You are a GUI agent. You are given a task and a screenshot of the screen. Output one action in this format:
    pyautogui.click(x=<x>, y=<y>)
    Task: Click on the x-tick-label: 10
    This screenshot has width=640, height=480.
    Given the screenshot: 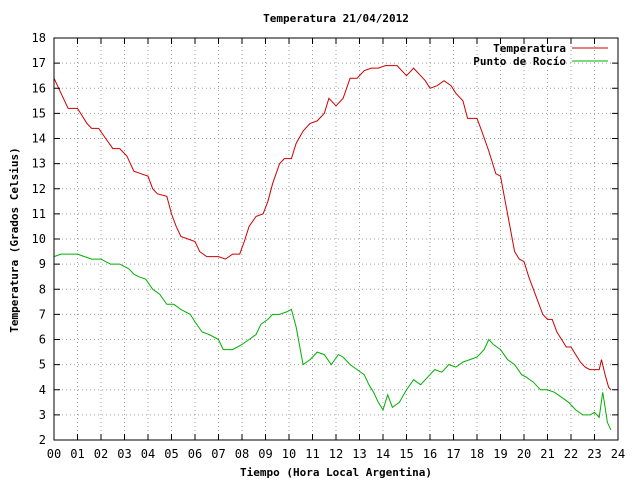 What is the action you would take?
    pyautogui.click(x=289, y=454)
    